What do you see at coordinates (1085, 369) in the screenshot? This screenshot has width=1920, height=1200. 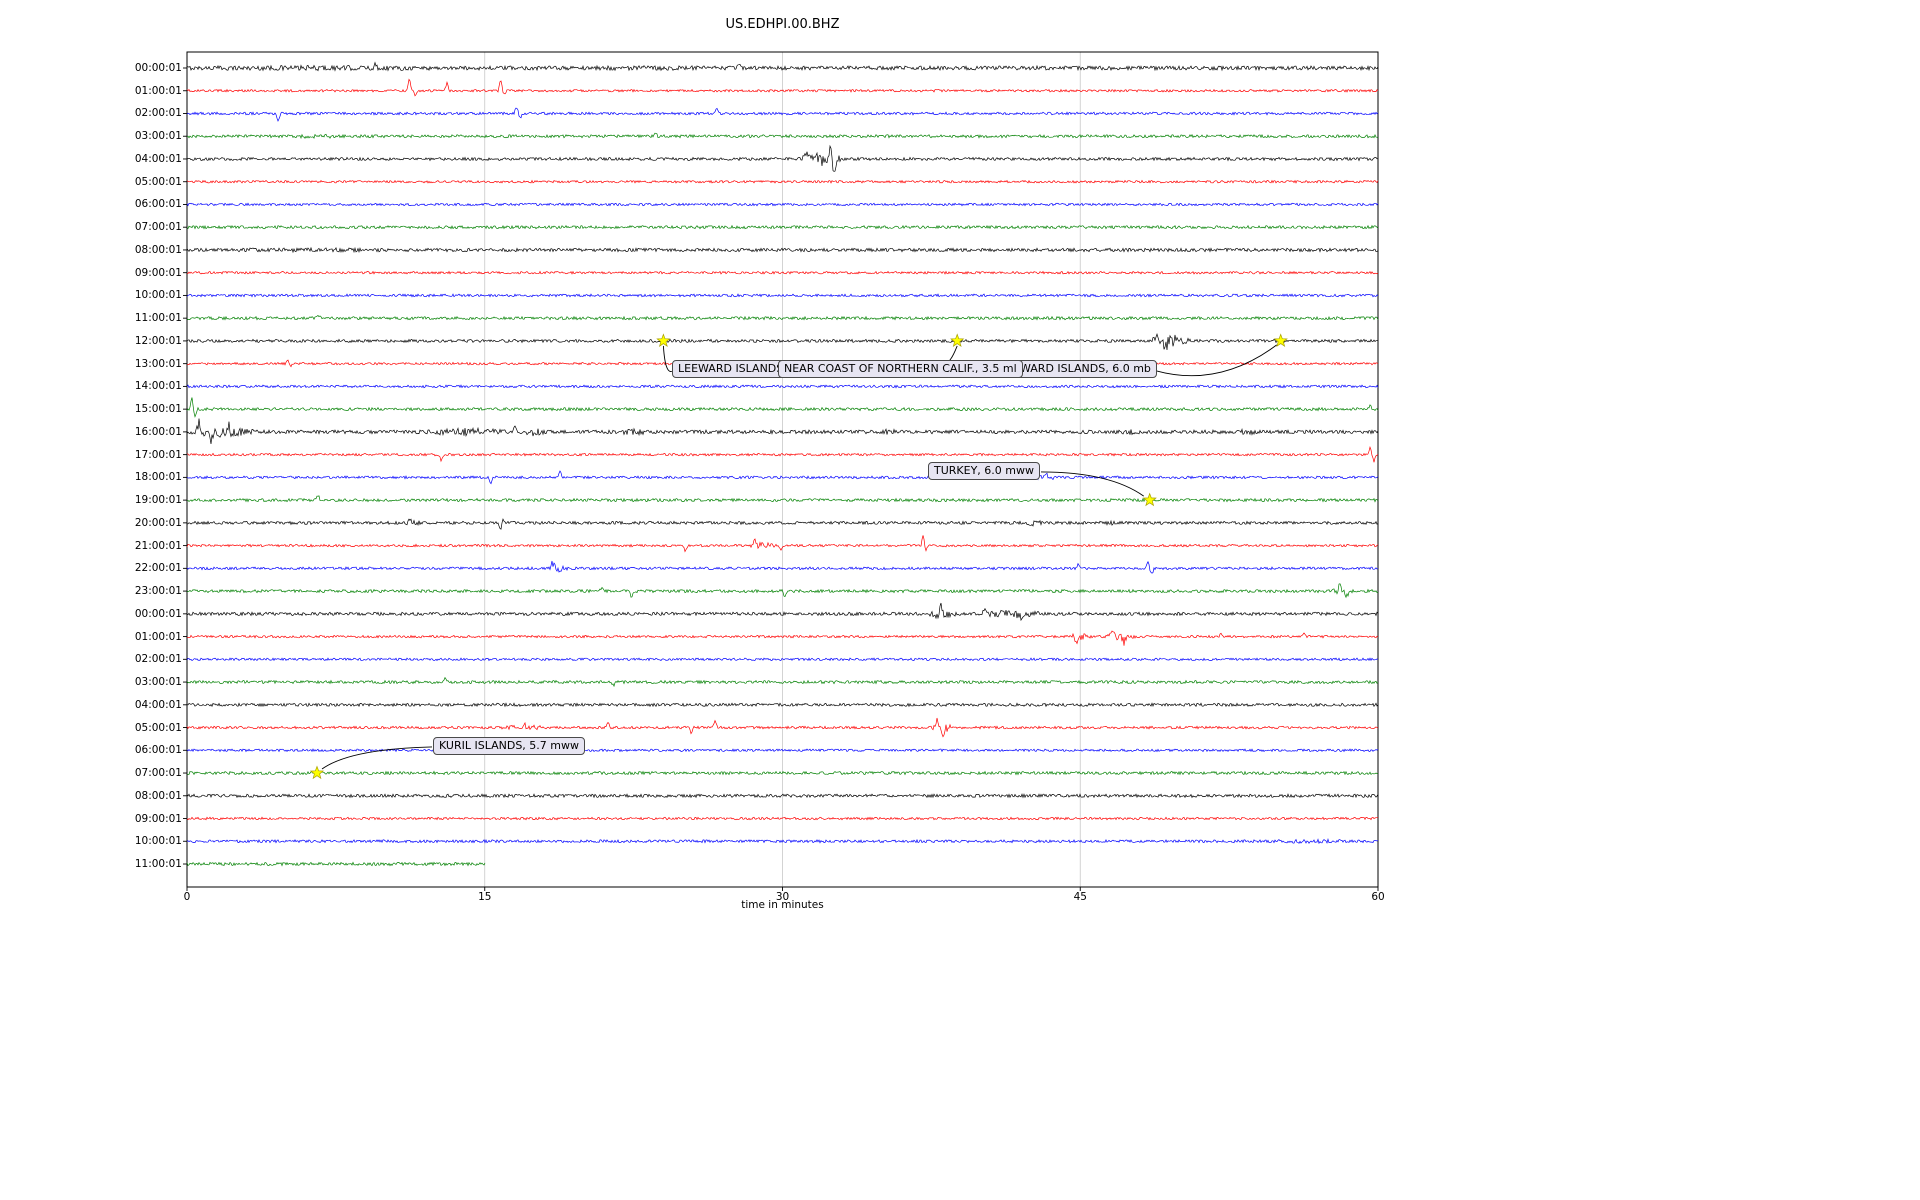 I see `event-label: WARD ISLANDS, 6.0 mb` at bounding box center [1085, 369].